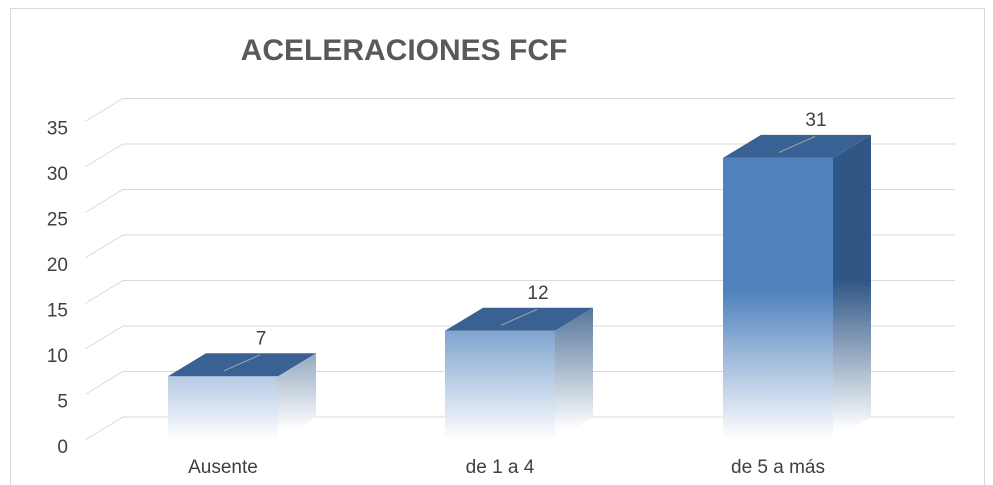 Image resolution: width=993 pixels, height=485 pixels. I want to click on x-tick-label: de 5 a más, so click(778, 467).